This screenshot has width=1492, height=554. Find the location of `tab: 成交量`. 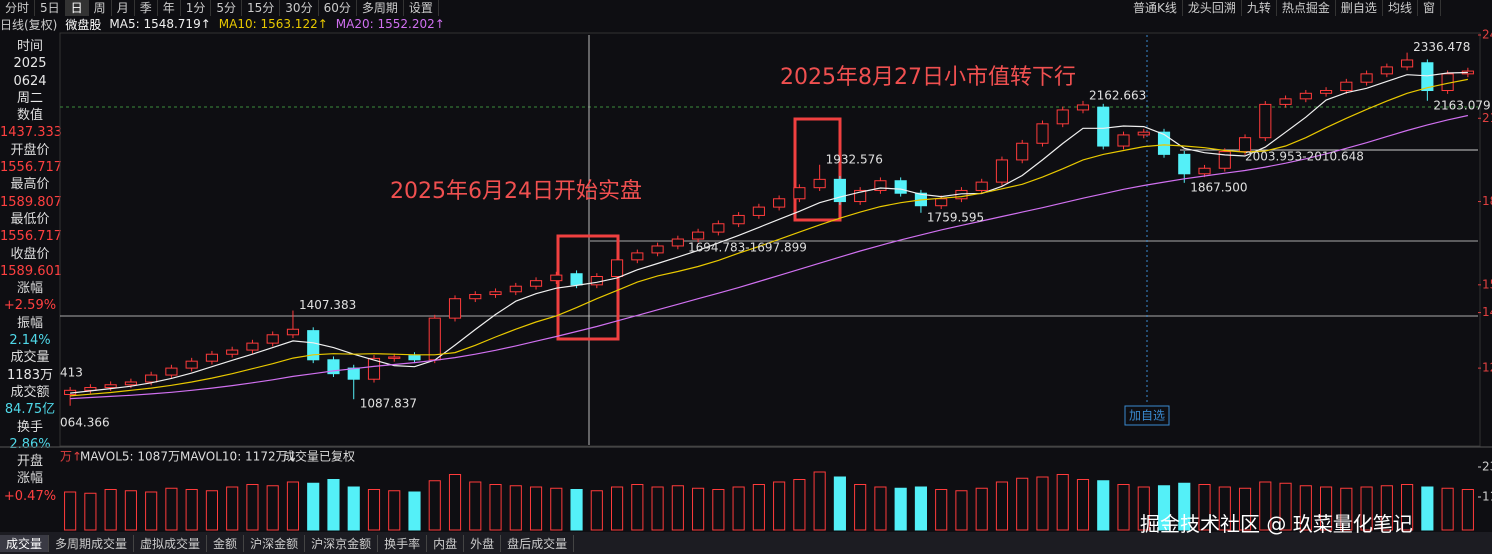

tab: 成交量 is located at coordinates (25, 543).